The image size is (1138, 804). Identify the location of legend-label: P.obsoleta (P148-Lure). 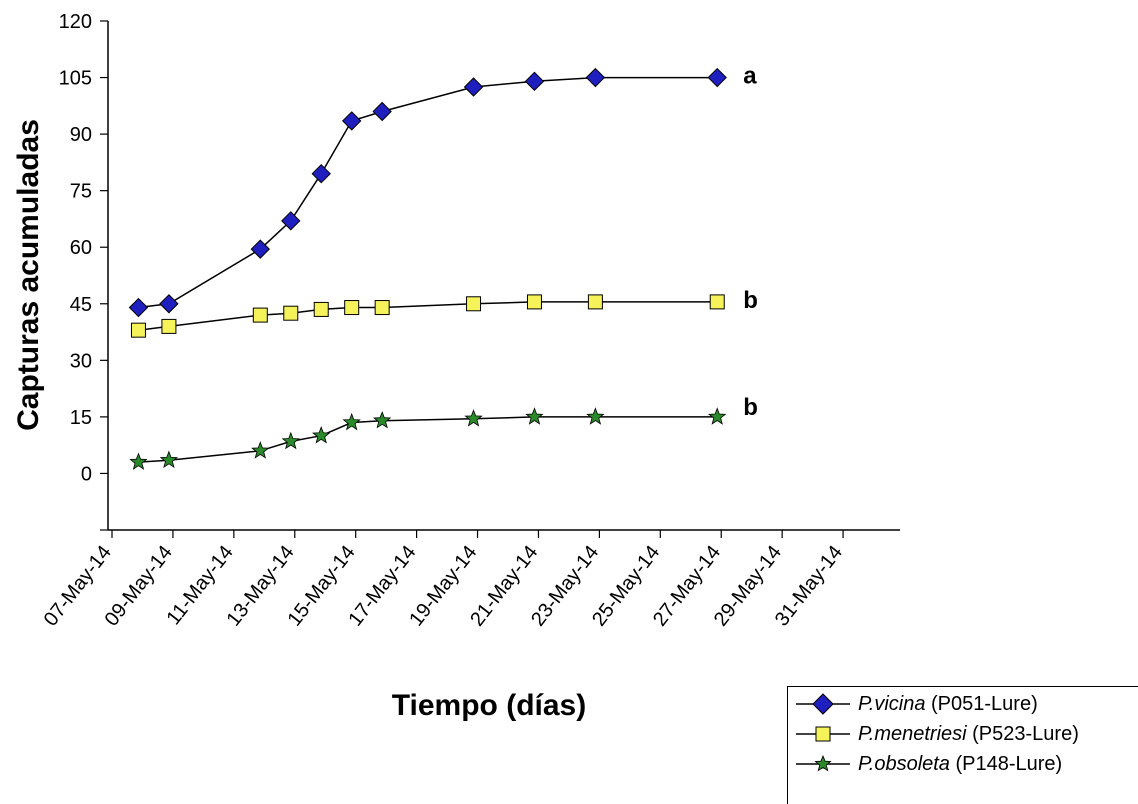
(960, 763).